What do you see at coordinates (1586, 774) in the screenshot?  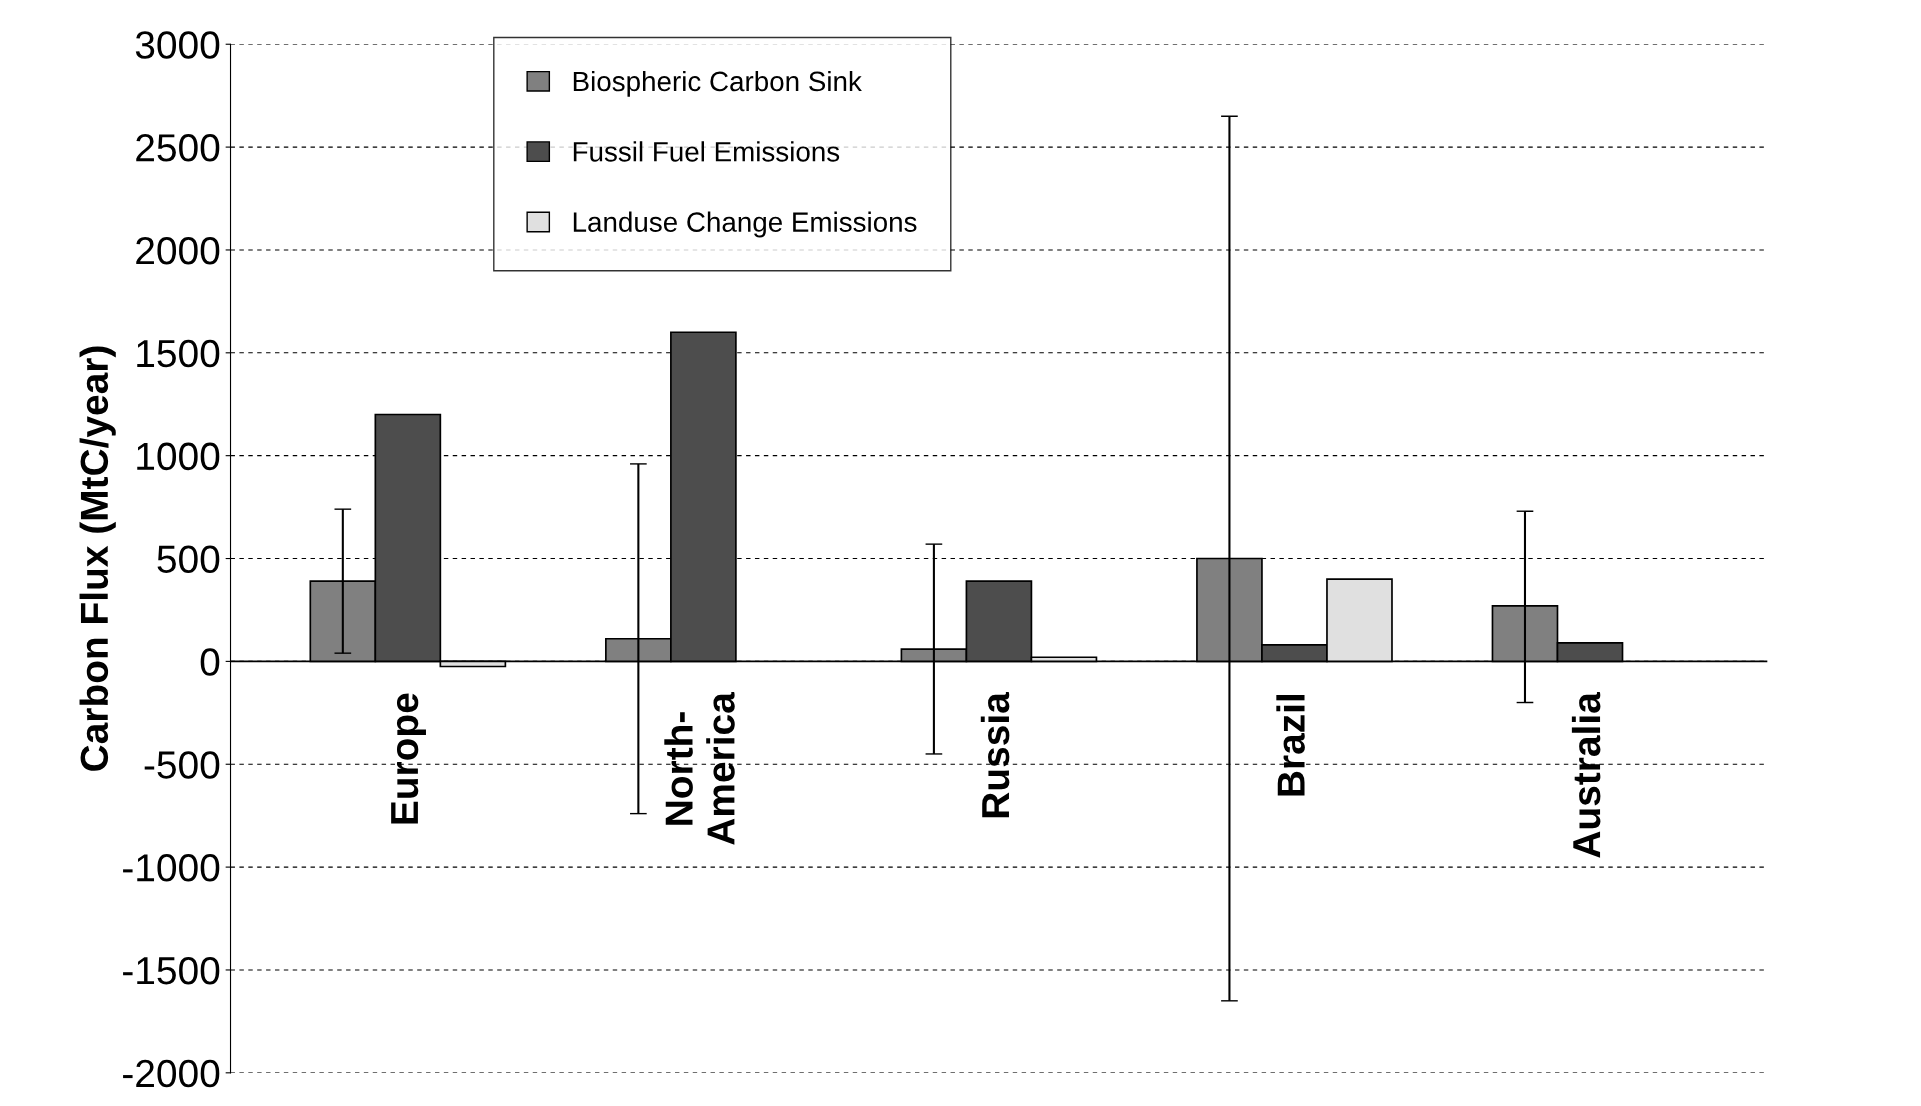 I see `x-tick-label: Australia` at bounding box center [1586, 774].